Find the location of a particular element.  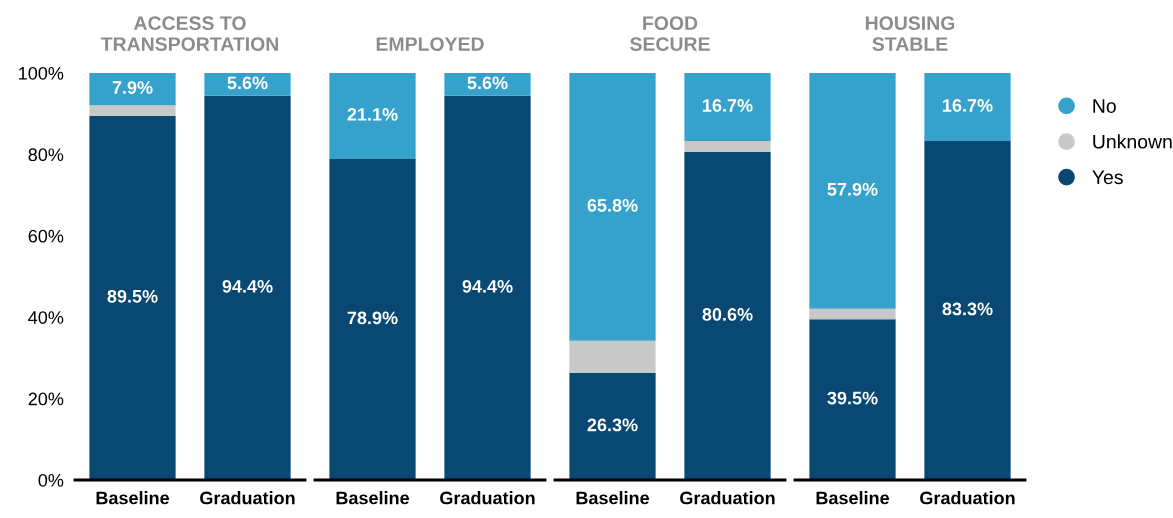

data-label: 7.9% is located at coordinates (132, 87).